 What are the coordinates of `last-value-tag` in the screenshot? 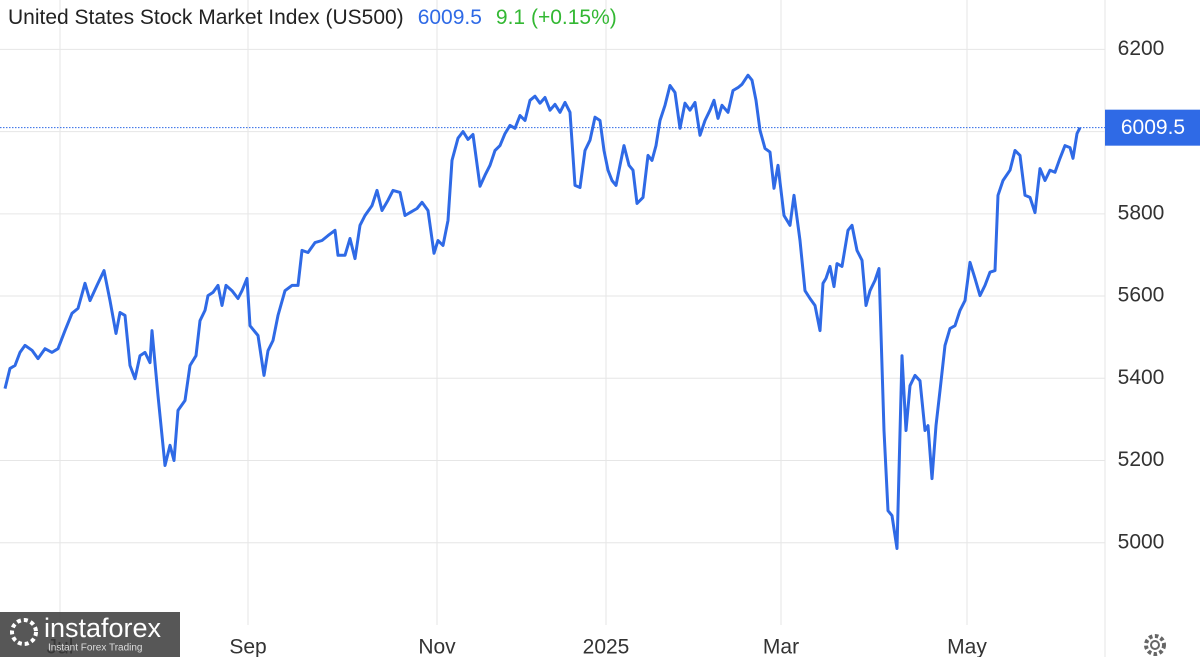 It's located at (1152, 127).